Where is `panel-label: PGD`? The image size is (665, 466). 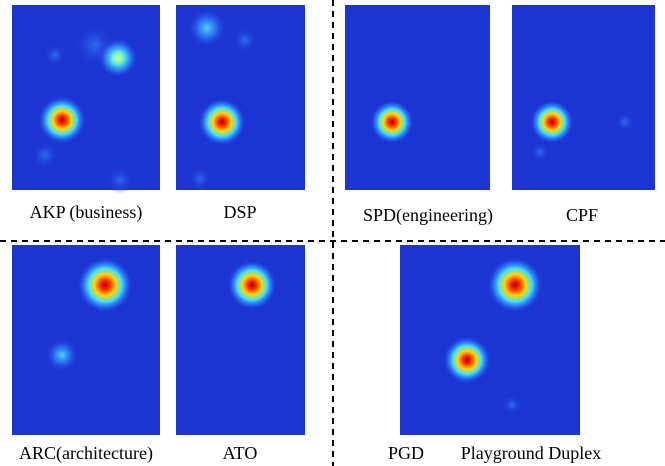 panel-label: PGD is located at coordinates (406, 453).